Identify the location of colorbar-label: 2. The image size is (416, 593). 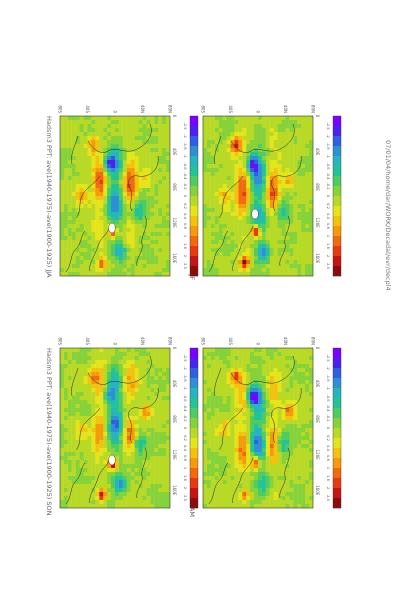
(185, 488).